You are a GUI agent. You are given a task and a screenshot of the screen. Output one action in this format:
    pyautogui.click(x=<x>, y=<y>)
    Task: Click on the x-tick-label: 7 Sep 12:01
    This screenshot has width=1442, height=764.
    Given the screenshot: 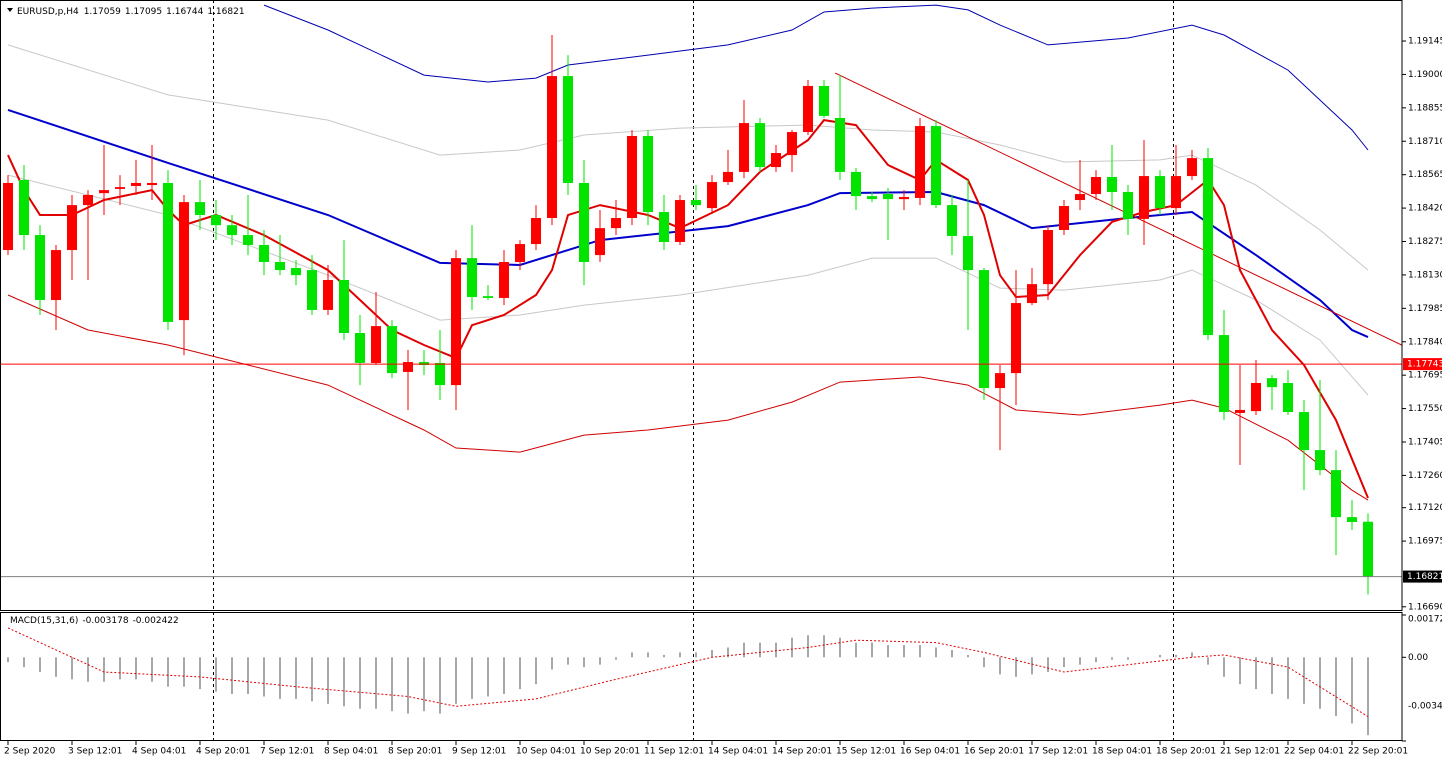 What is the action you would take?
    pyautogui.click(x=287, y=752)
    